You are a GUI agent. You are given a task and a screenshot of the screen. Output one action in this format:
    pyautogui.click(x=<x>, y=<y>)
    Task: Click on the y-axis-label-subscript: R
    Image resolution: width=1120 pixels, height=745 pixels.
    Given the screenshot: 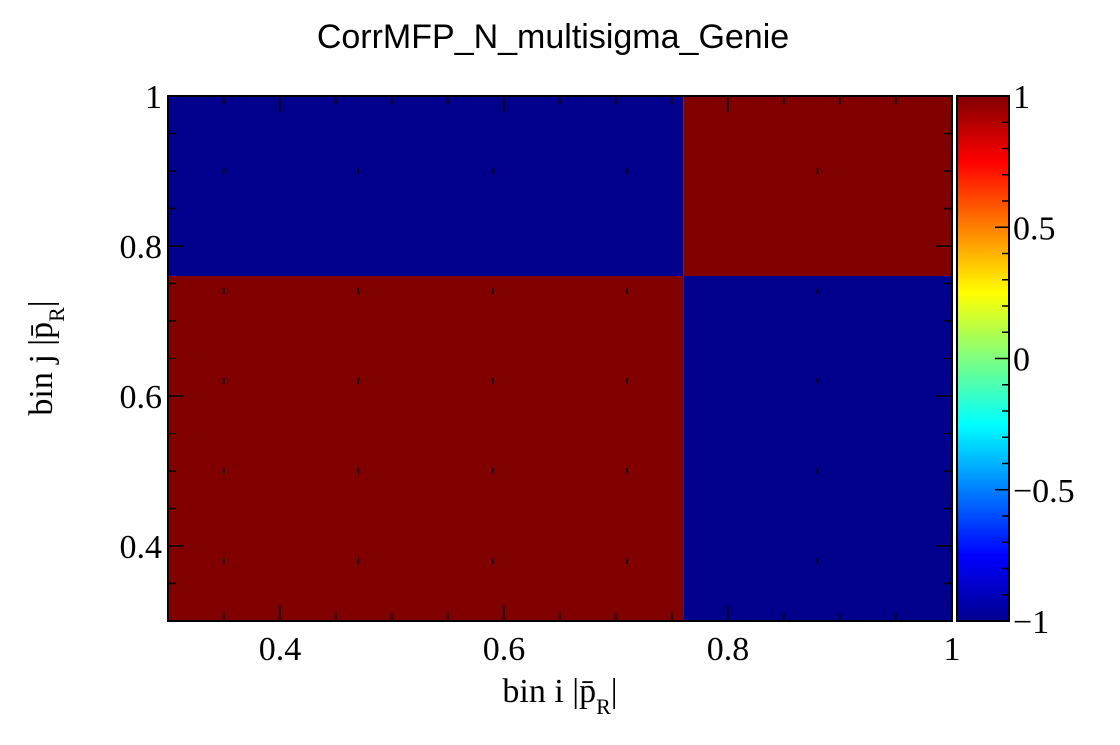 What is the action you would take?
    pyautogui.click(x=56, y=314)
    